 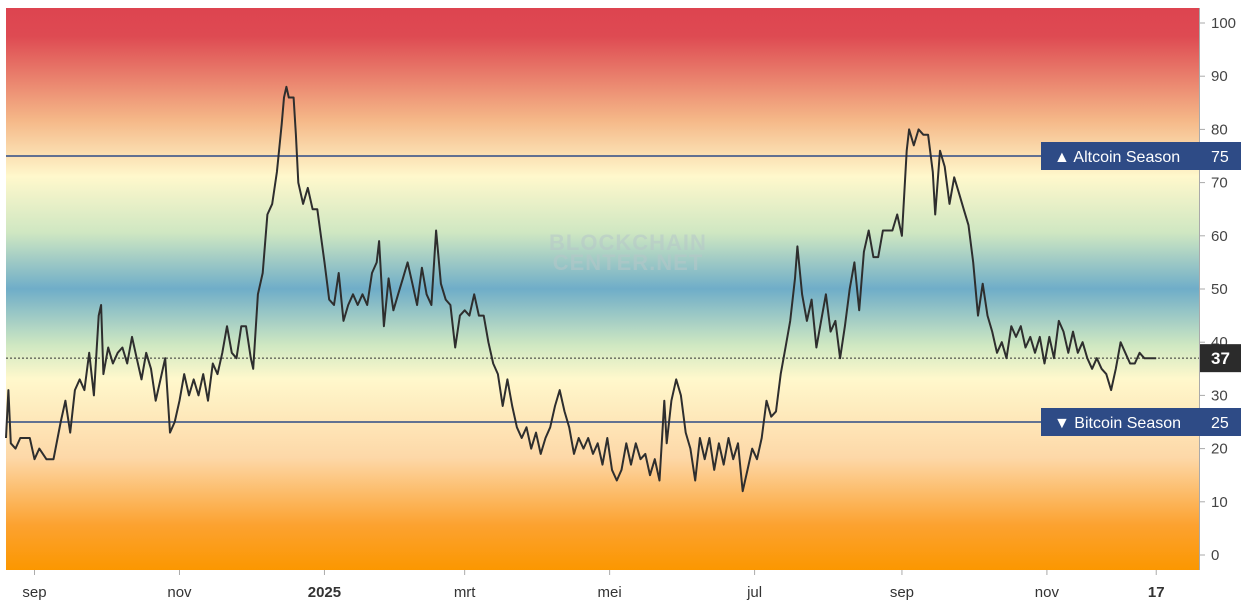 I want to click on reference-tag-label: ▼ Bitcoin Season, so click(x=1117, y=423).